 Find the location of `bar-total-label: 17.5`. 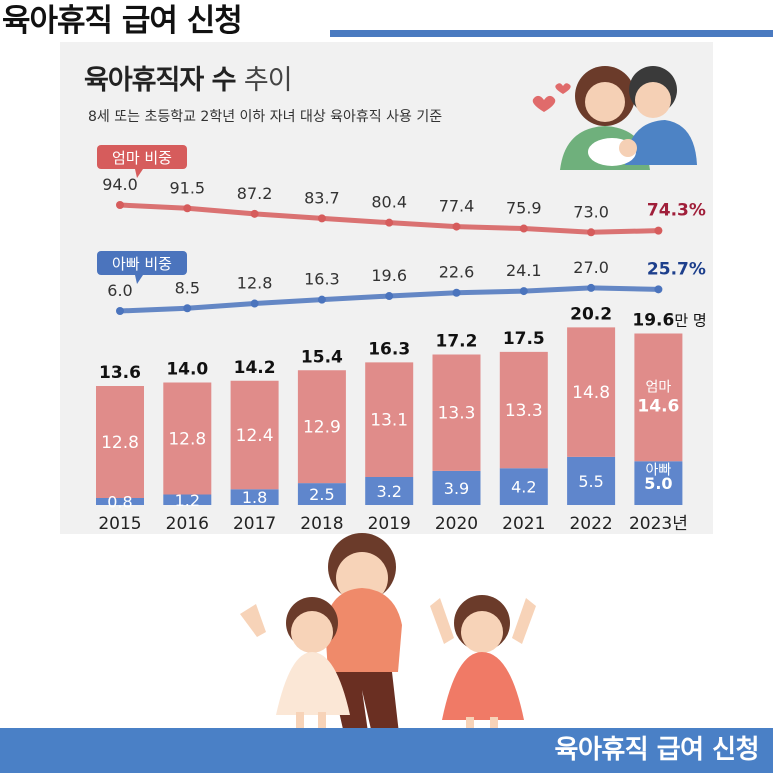

bar-total-label: 17.5 is located at coordinates (524, 339).